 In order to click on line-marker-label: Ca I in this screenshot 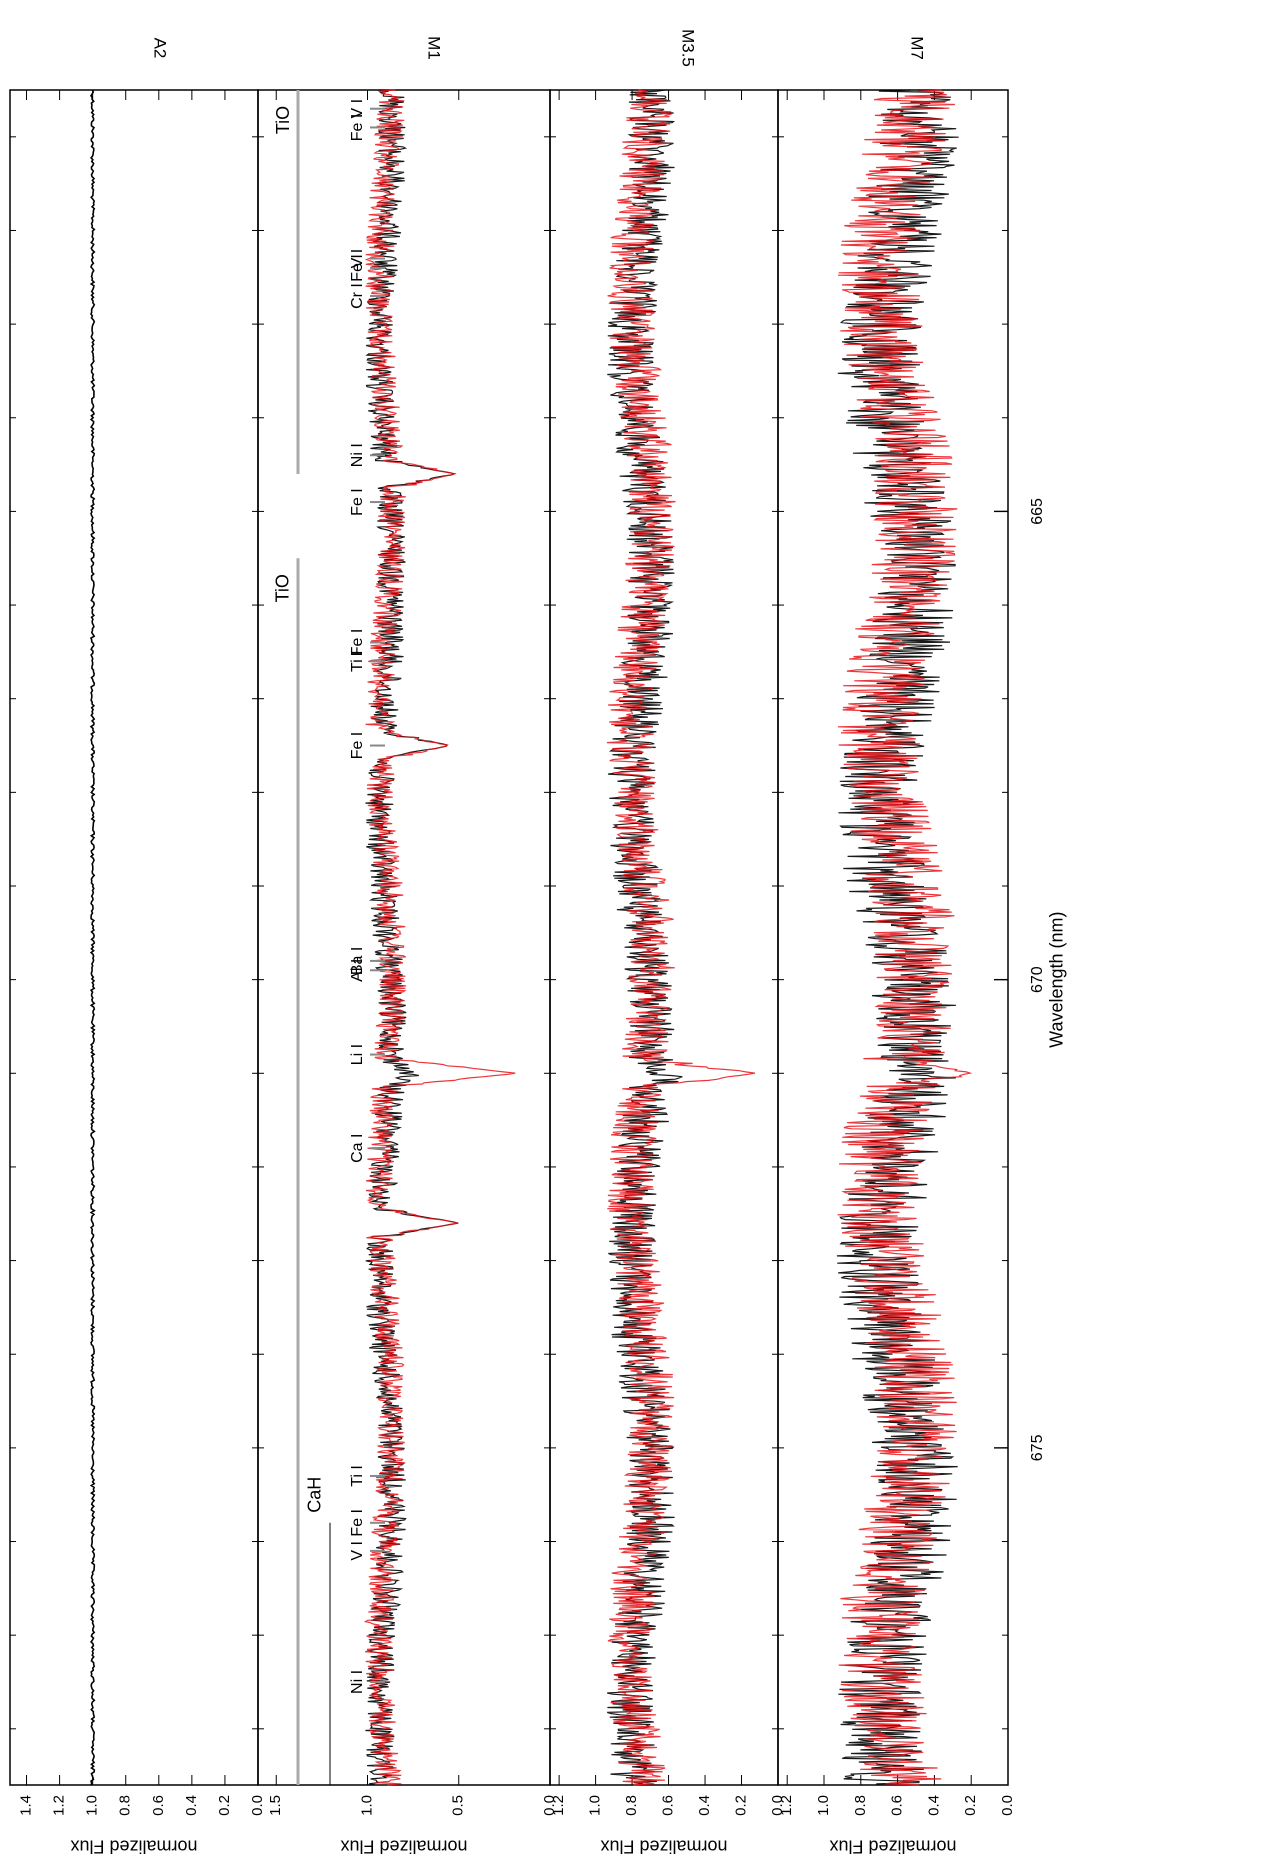, I will do `click(357, 1148)`.